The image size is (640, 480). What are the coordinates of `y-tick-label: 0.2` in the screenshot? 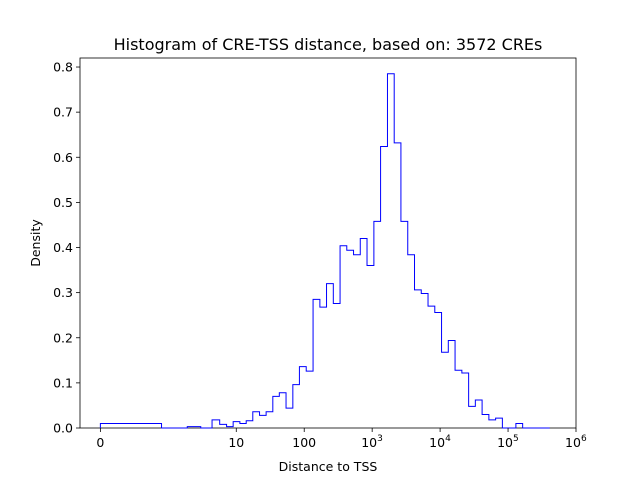 It's located at (63, 337).